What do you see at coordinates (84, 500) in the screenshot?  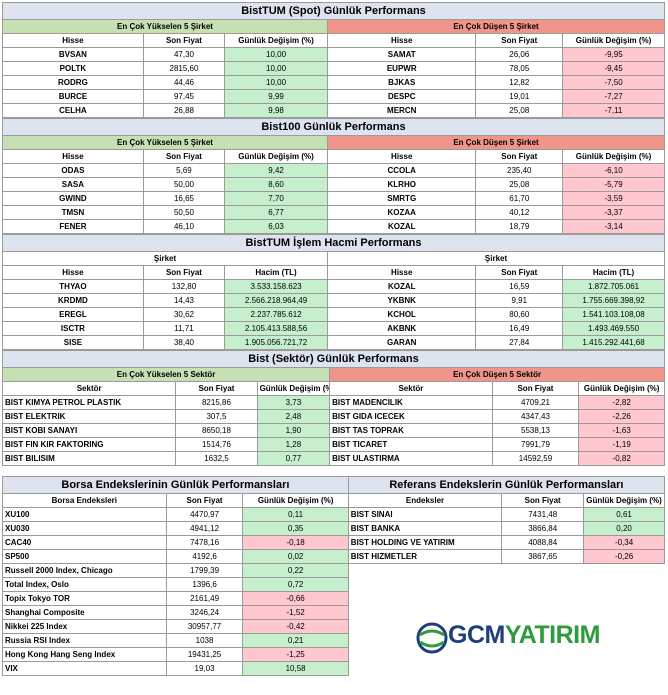 I see `column-header: Borsa Endeksleri` at bounding box center [84, 500].